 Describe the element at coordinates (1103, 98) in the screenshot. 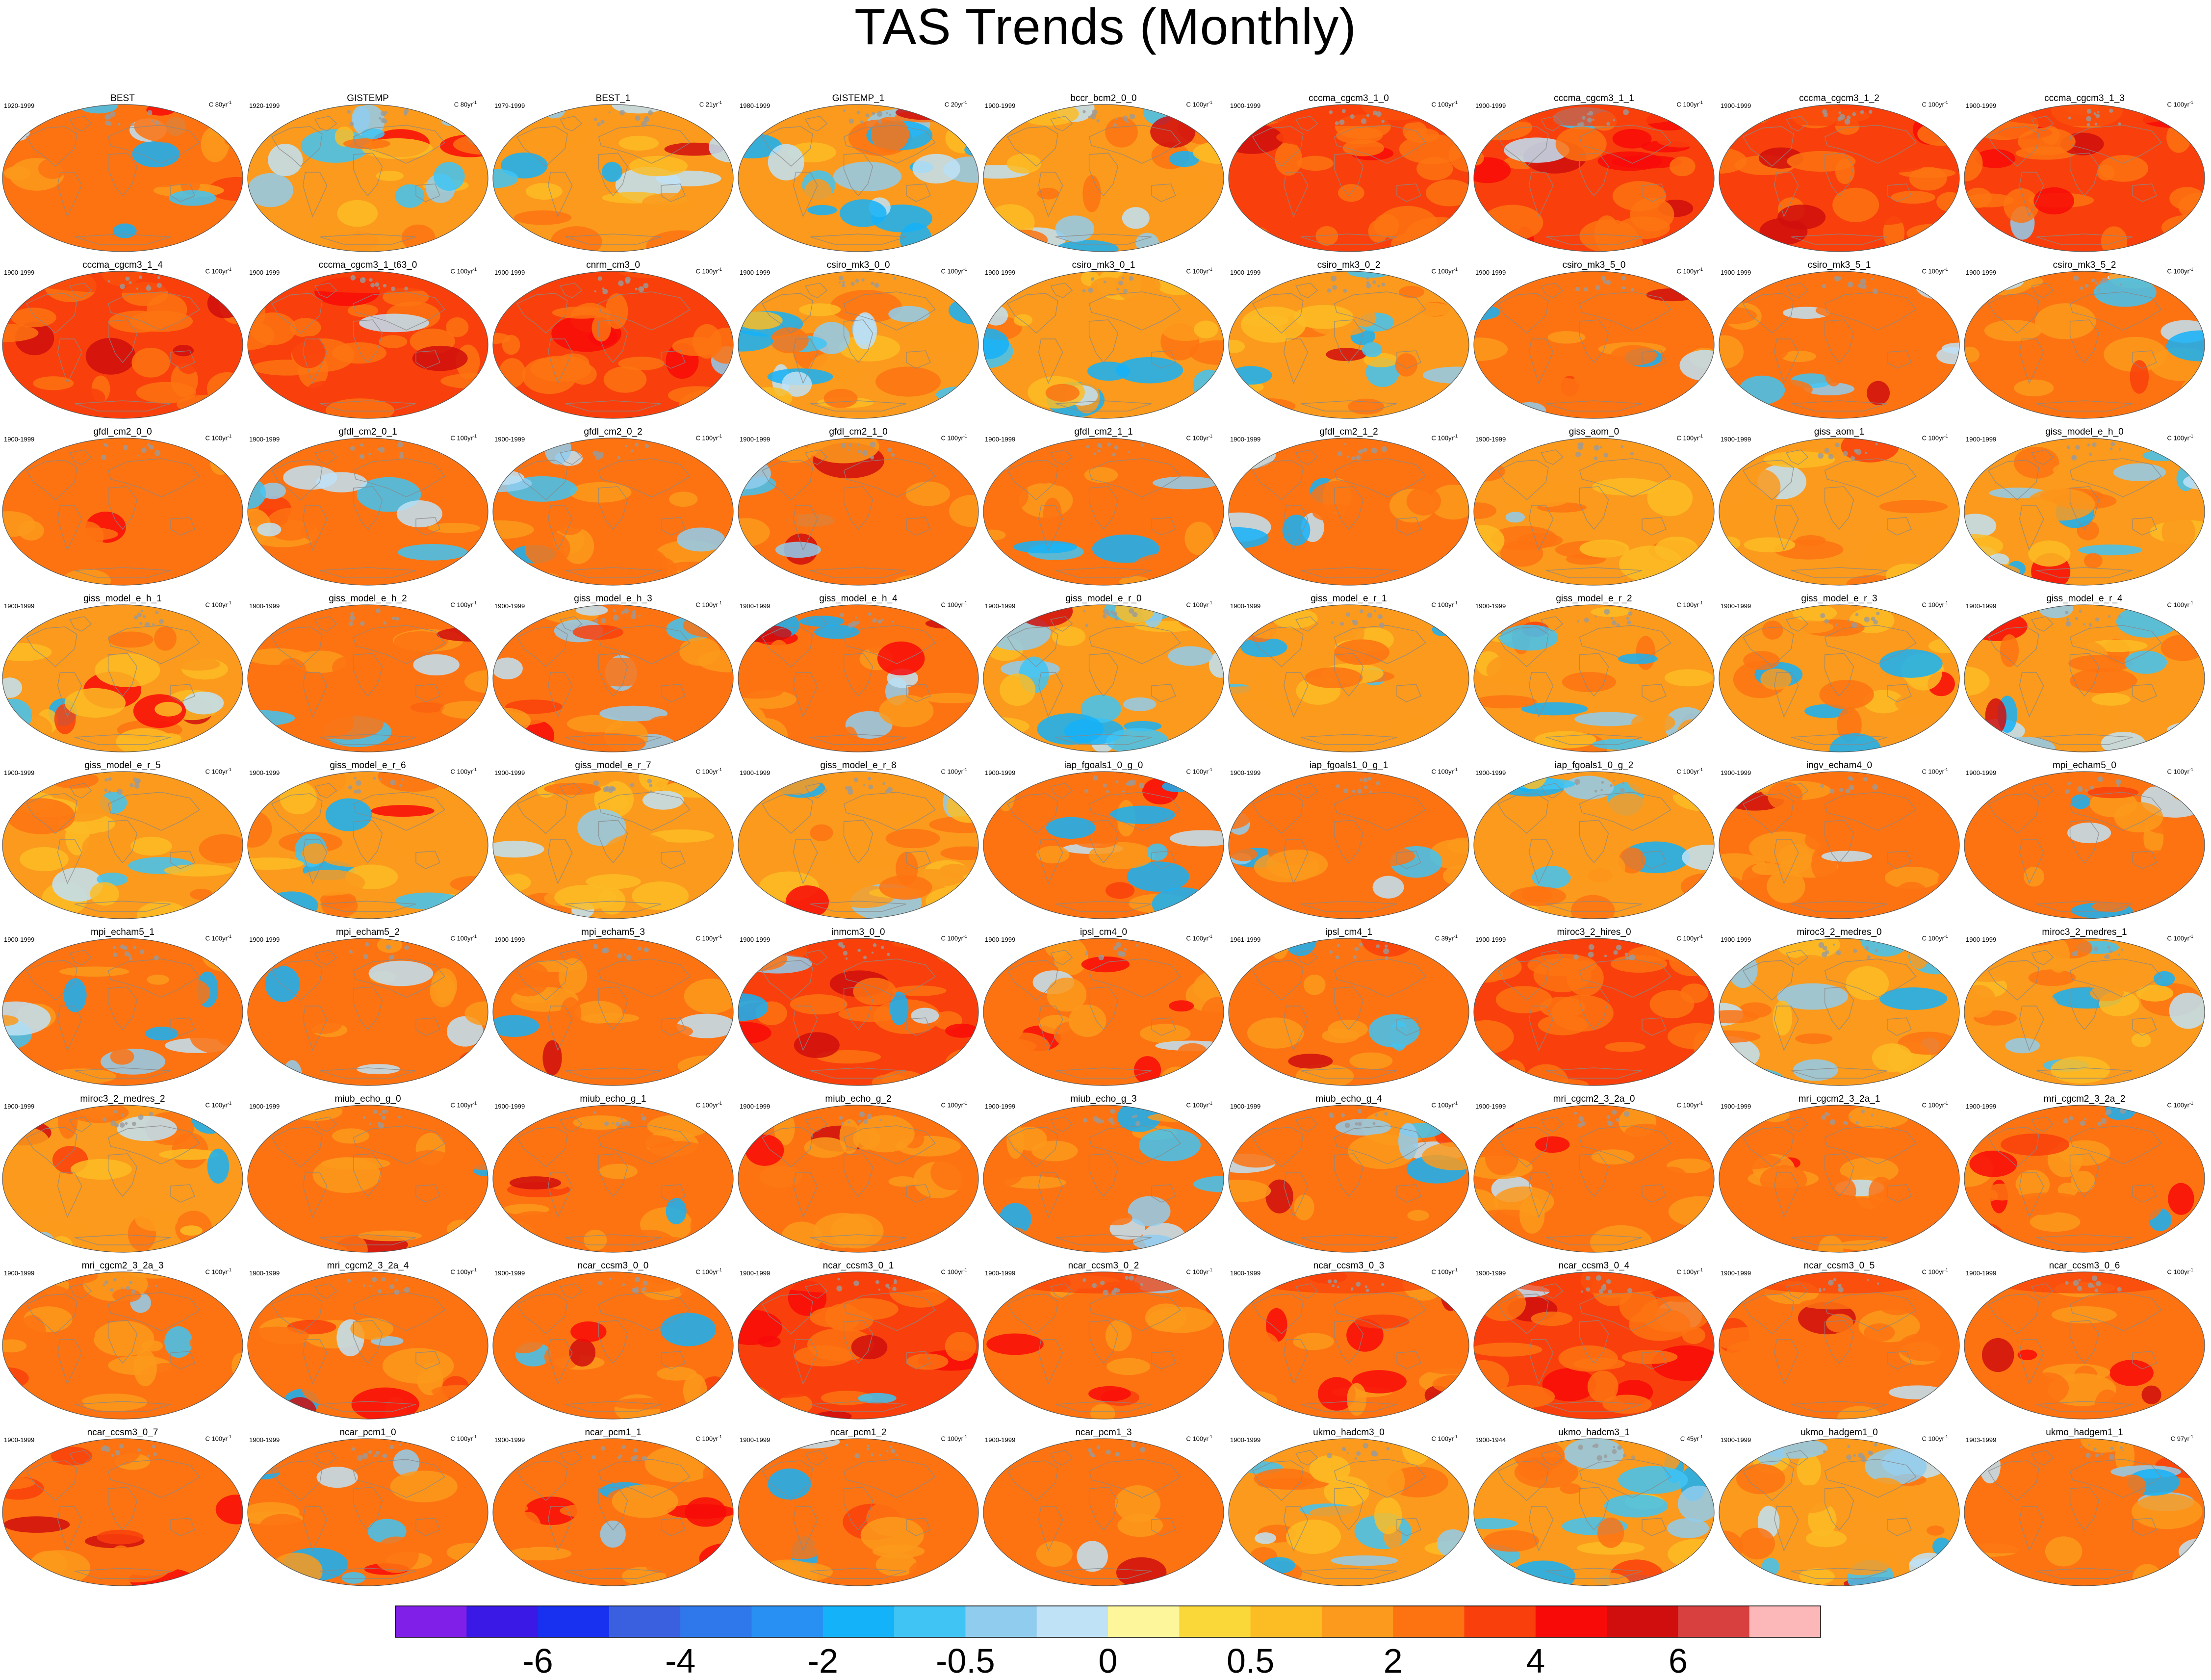

I see `panel-title: bccr_bcm2_0_0` at that location.